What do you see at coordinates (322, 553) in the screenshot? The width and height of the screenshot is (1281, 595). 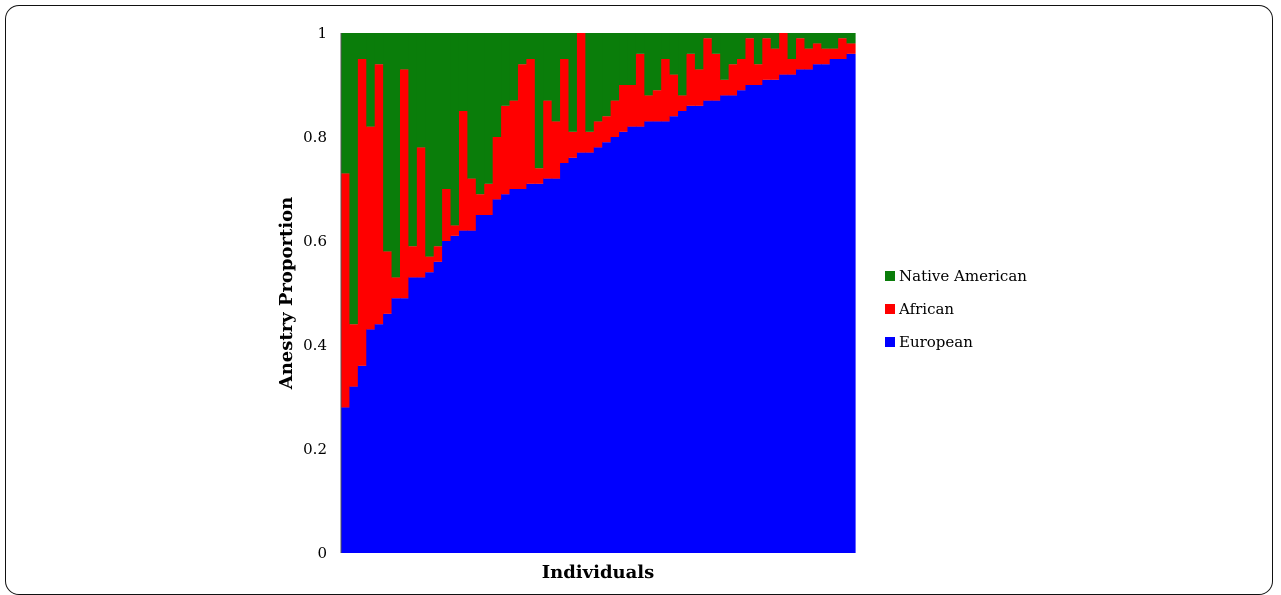 I see `y-tick-label: 0` at bounding box center [322, 553].